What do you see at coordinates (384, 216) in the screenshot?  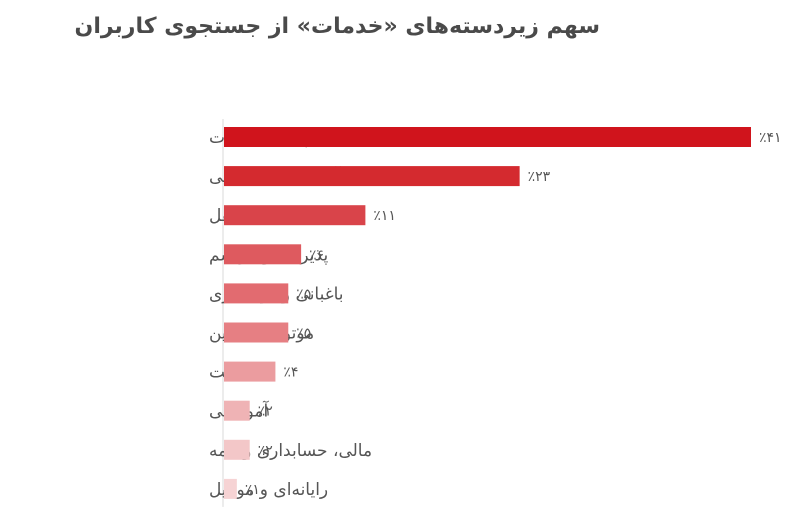 I see `bar-value-label: ٪۱۱` at bounding box center [384, 216].